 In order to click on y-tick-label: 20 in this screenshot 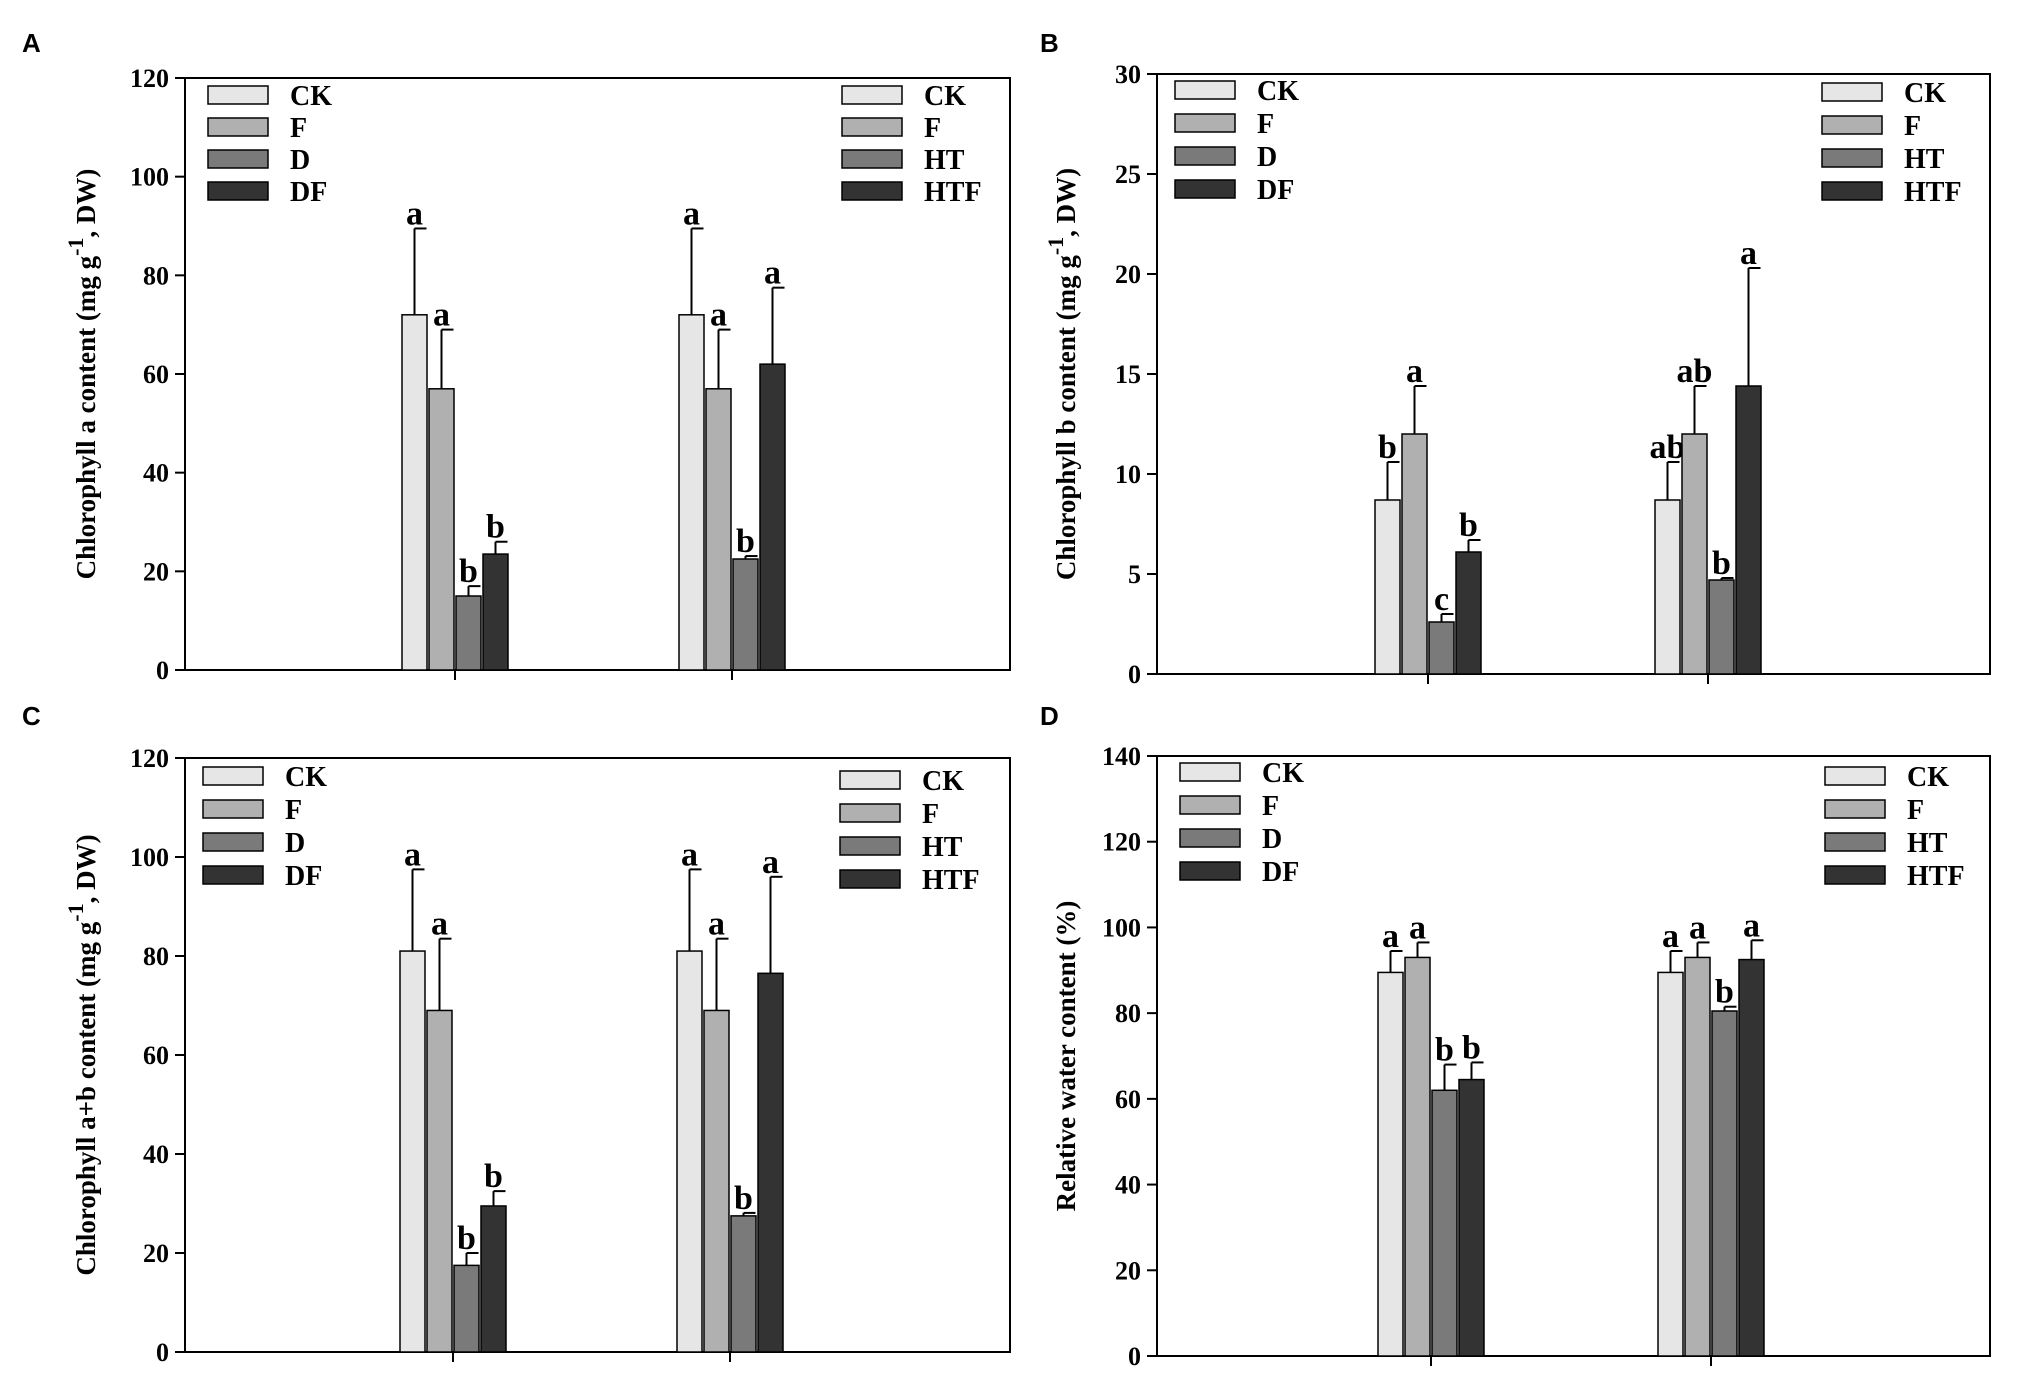, I will do `click(156, 571)`.